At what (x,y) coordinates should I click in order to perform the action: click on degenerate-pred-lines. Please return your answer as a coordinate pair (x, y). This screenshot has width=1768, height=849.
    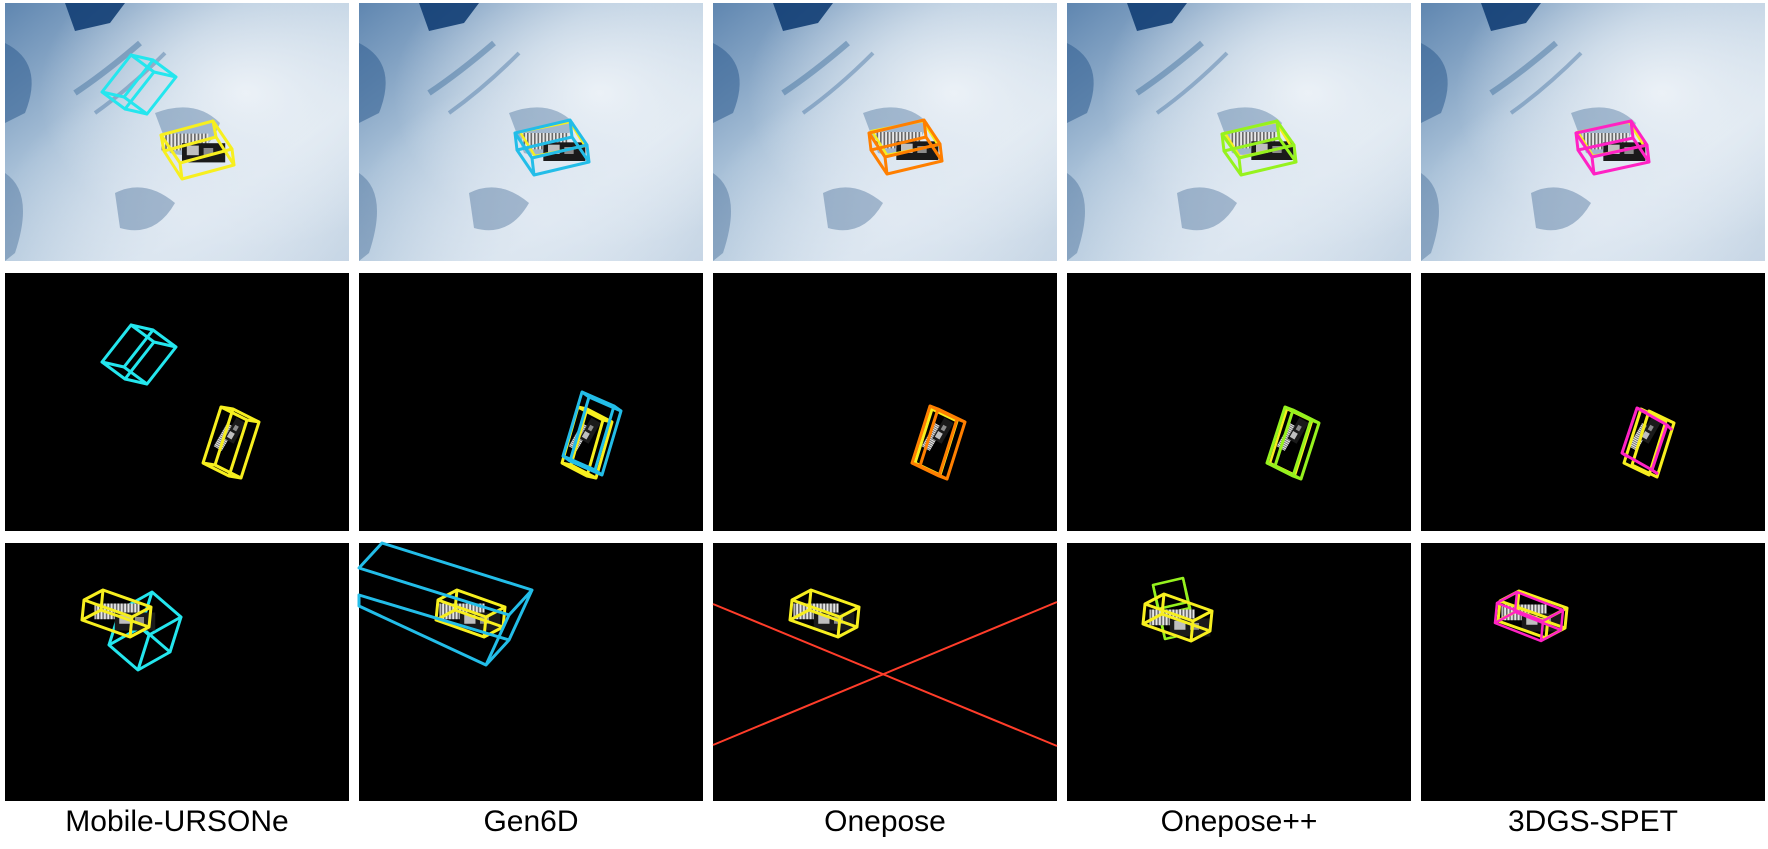
    Looking at the image, I should click on (885, 674).